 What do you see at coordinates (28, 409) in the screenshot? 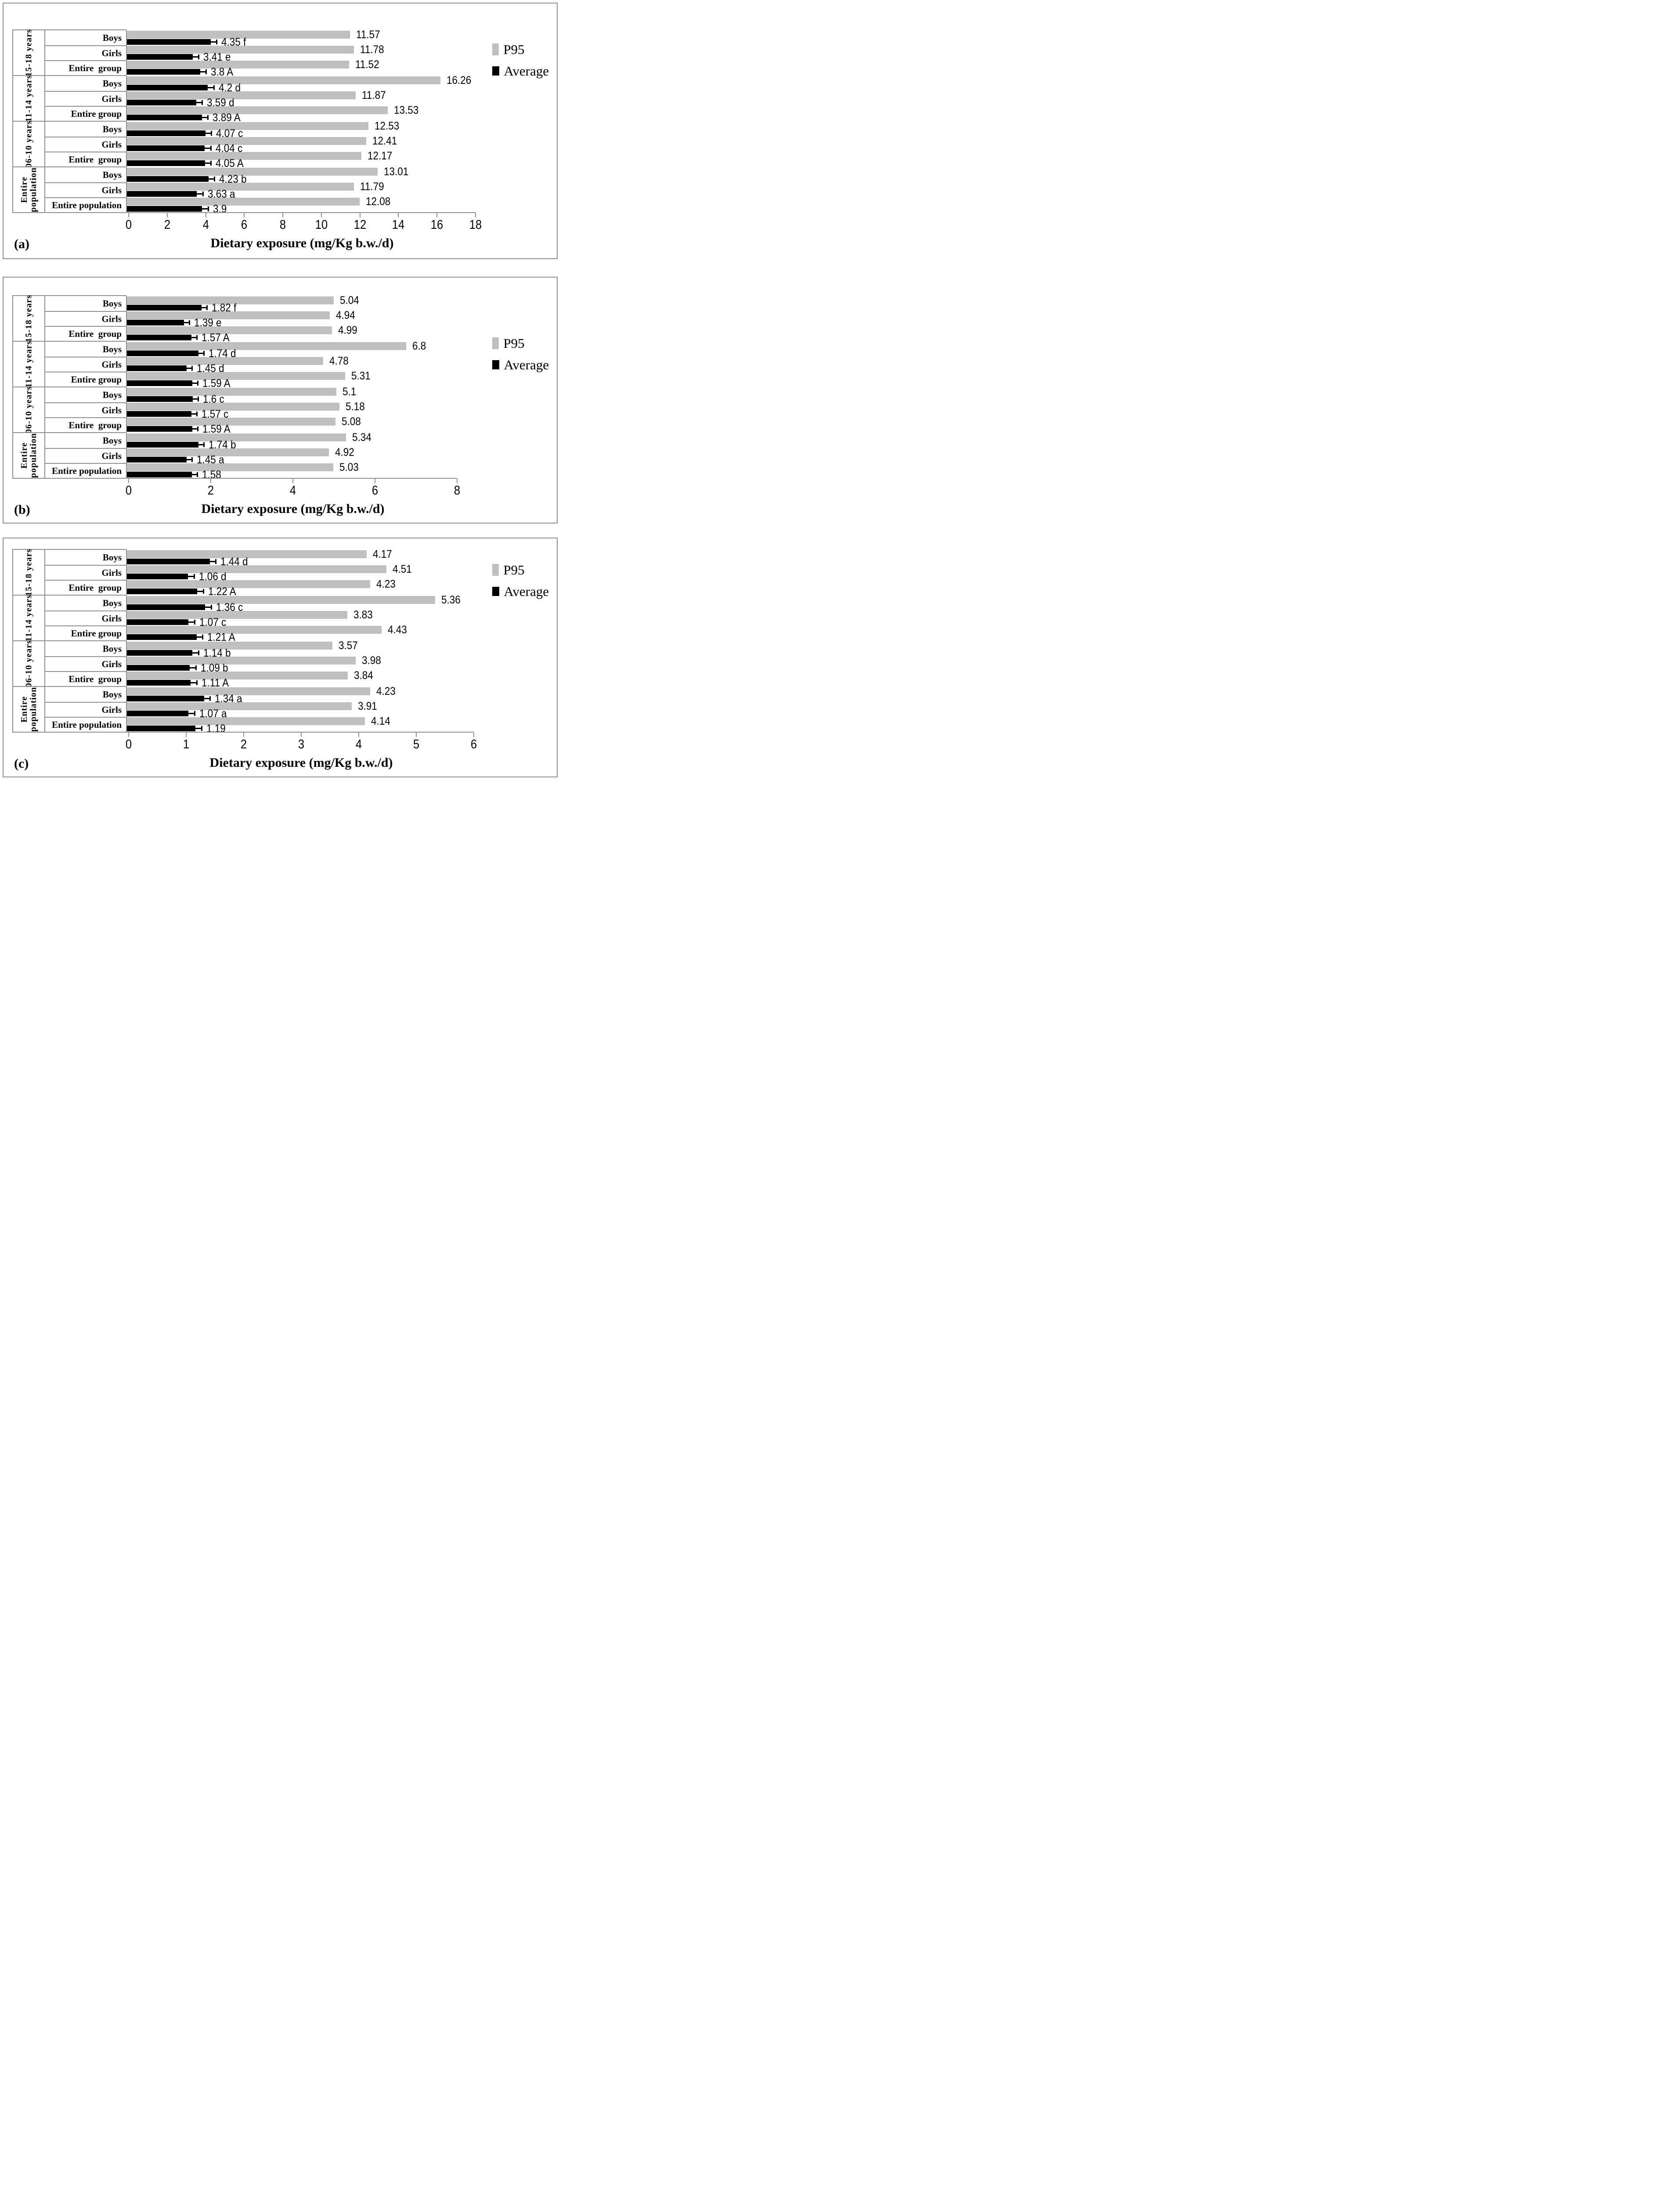
I see `group-label: 06-10 years` at bounding box center [28, 409].